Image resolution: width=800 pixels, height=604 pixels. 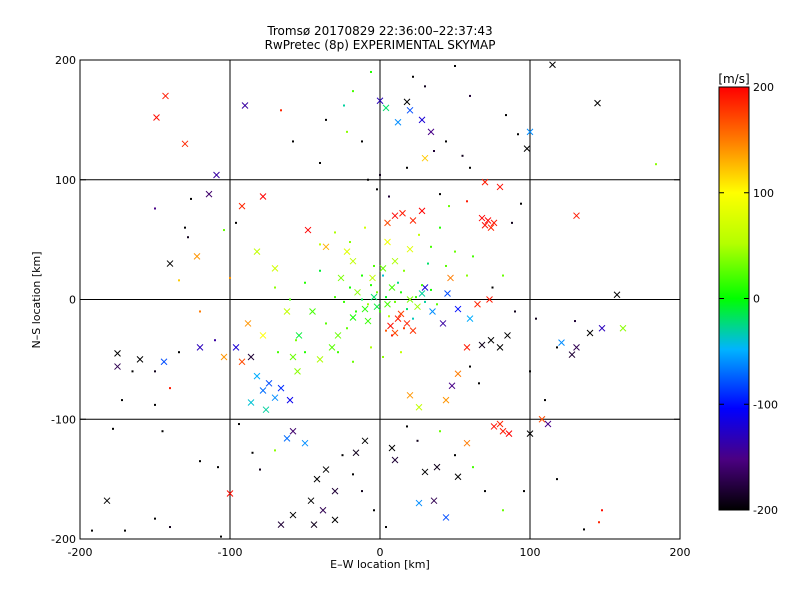 I want to click on y-axis-label: N–S location [km], so click(x=36, y=299).